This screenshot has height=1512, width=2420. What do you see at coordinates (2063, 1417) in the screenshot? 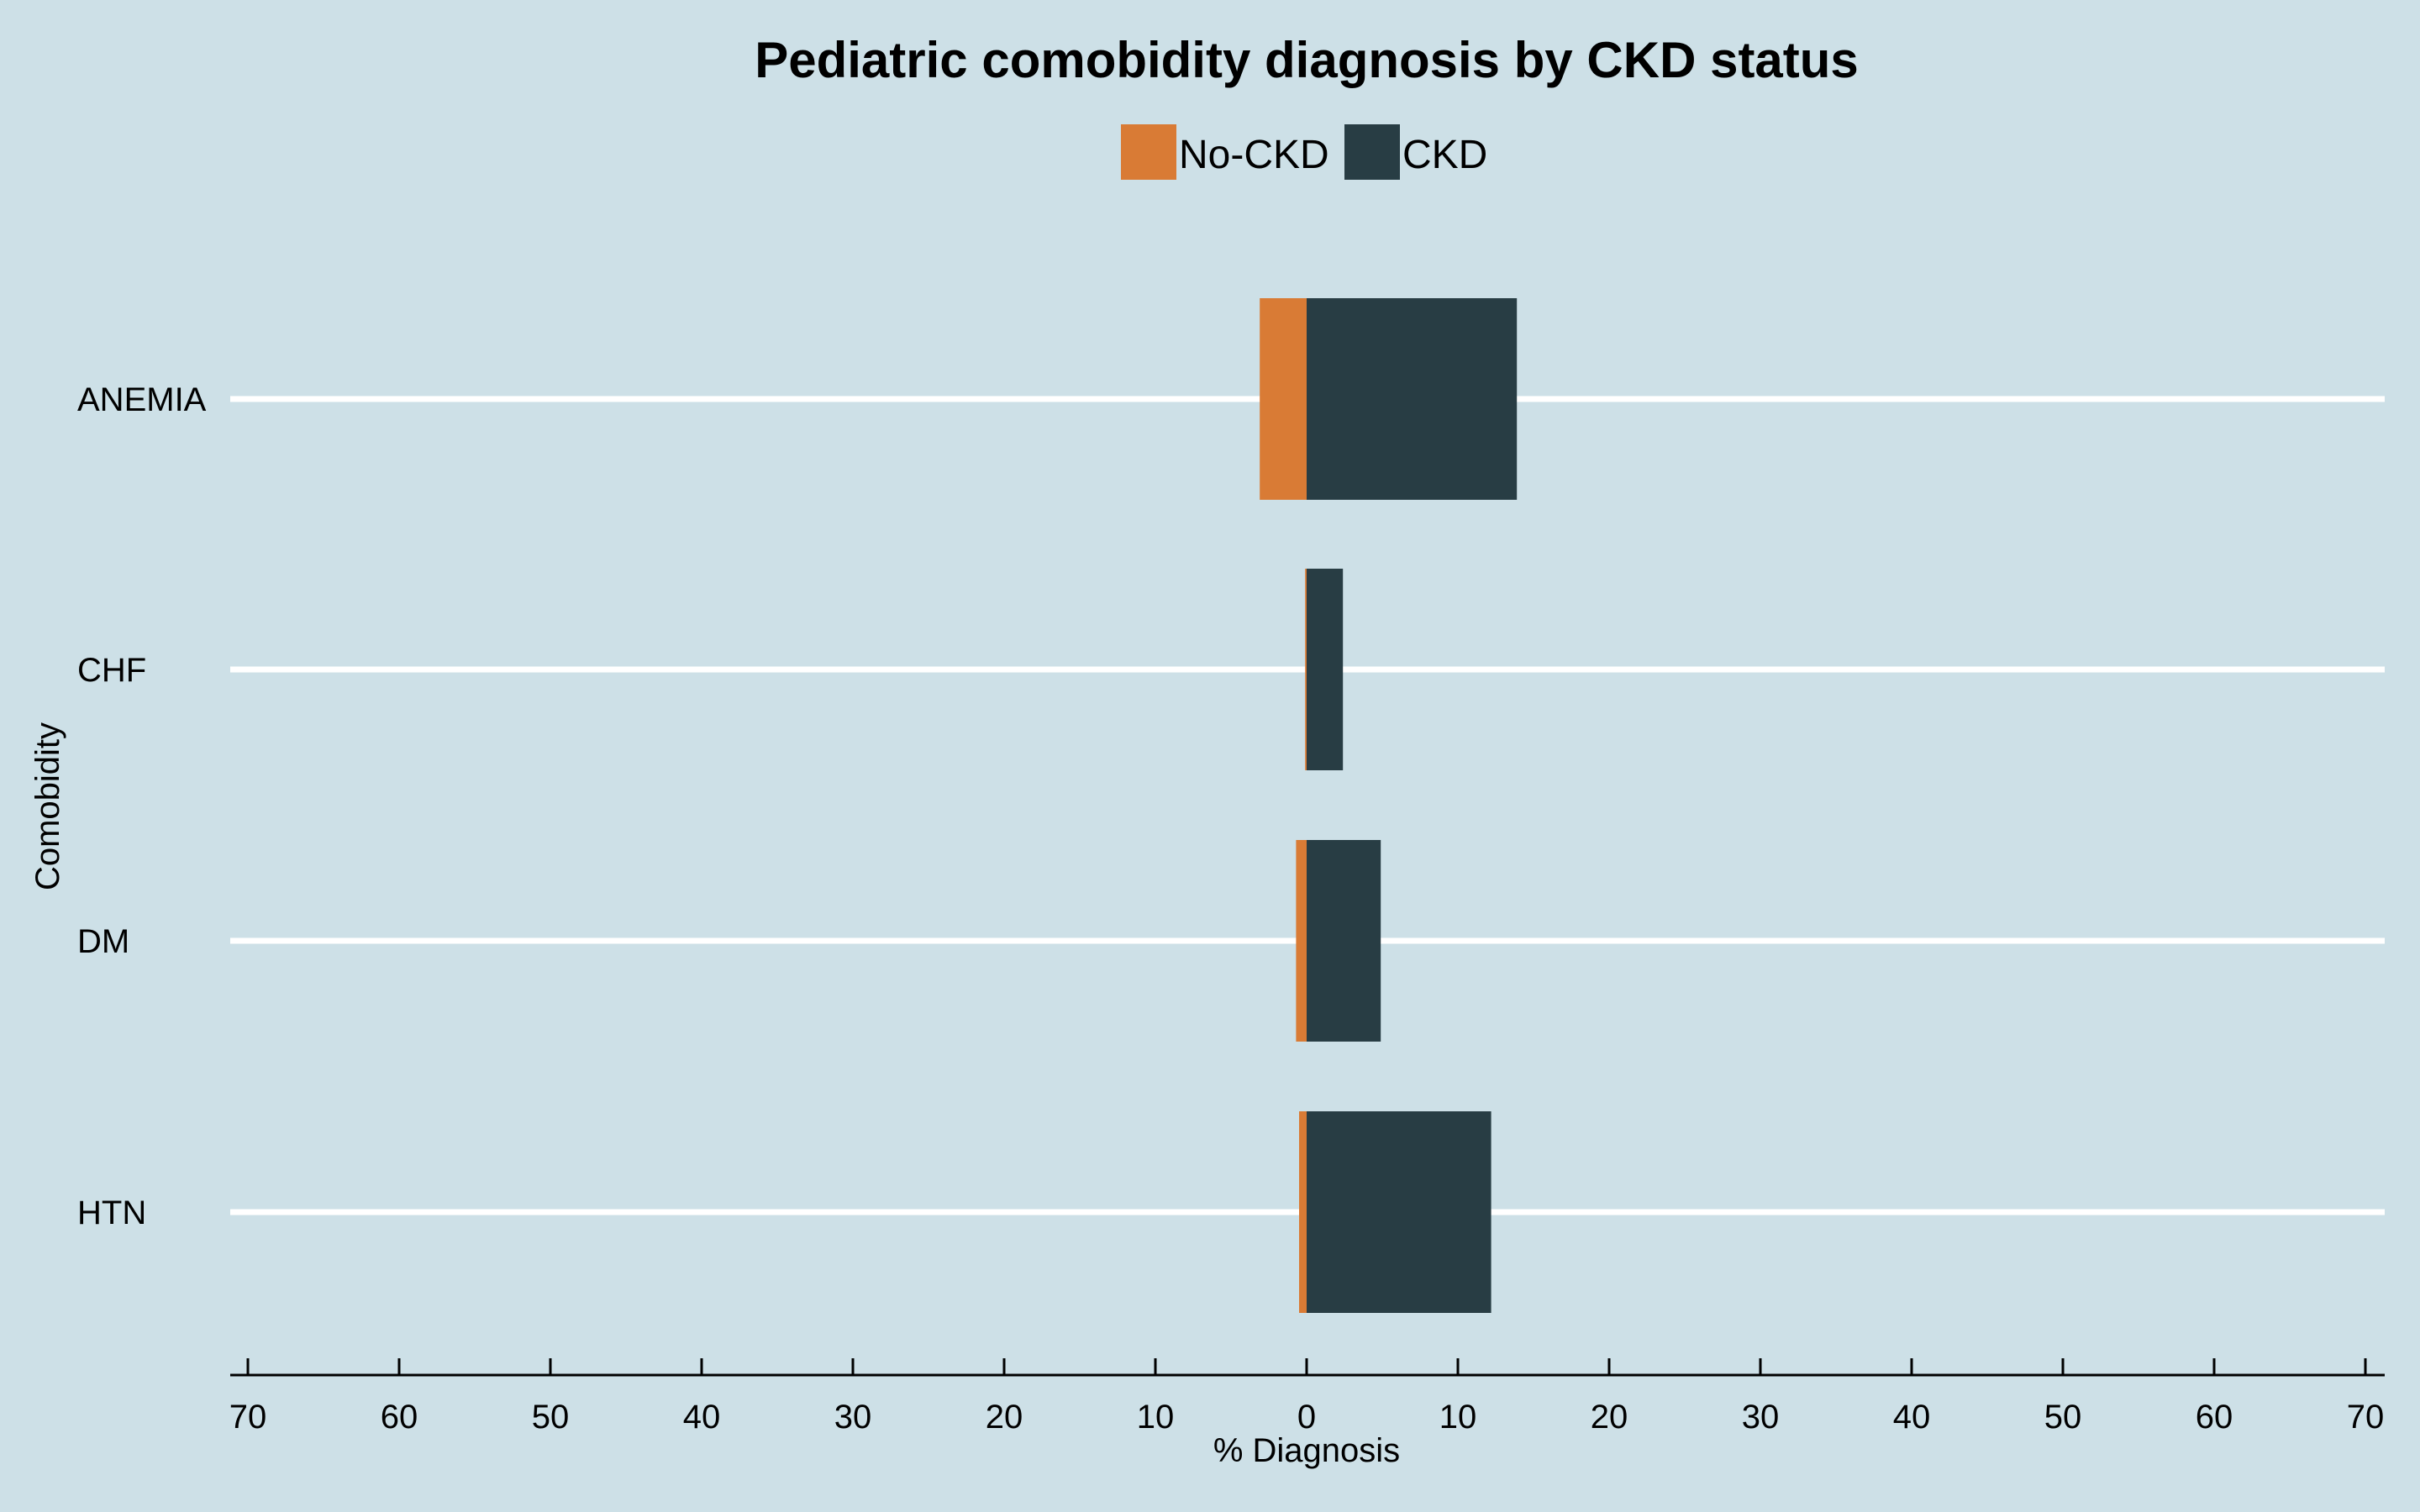
I see `x-tick-label-12: 50` at bounding box center [2063, 1417].